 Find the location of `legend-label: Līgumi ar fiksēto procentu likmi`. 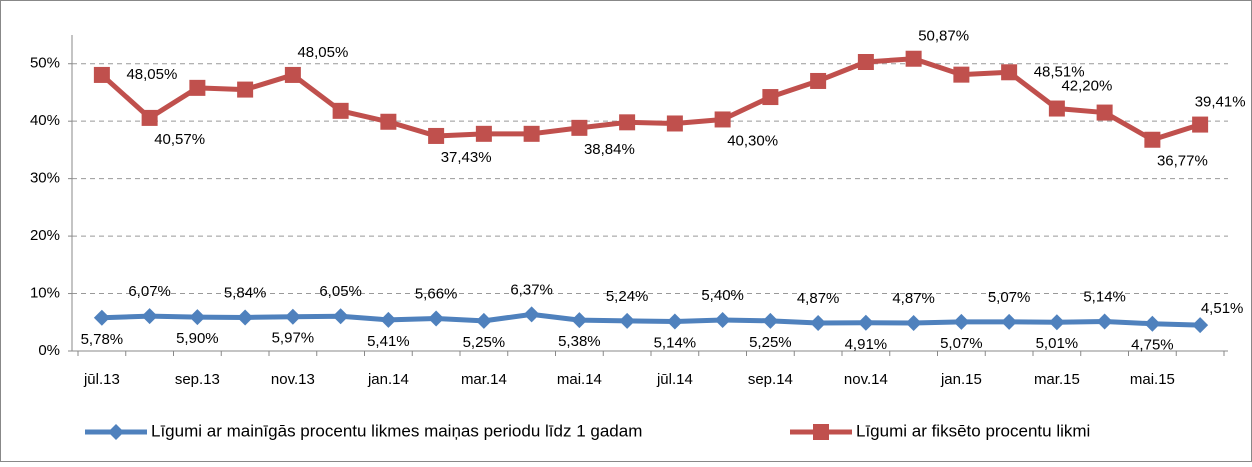

legend-label: Līgumi ar fiksēto procentu likmi is located at coordinates (973, 430).